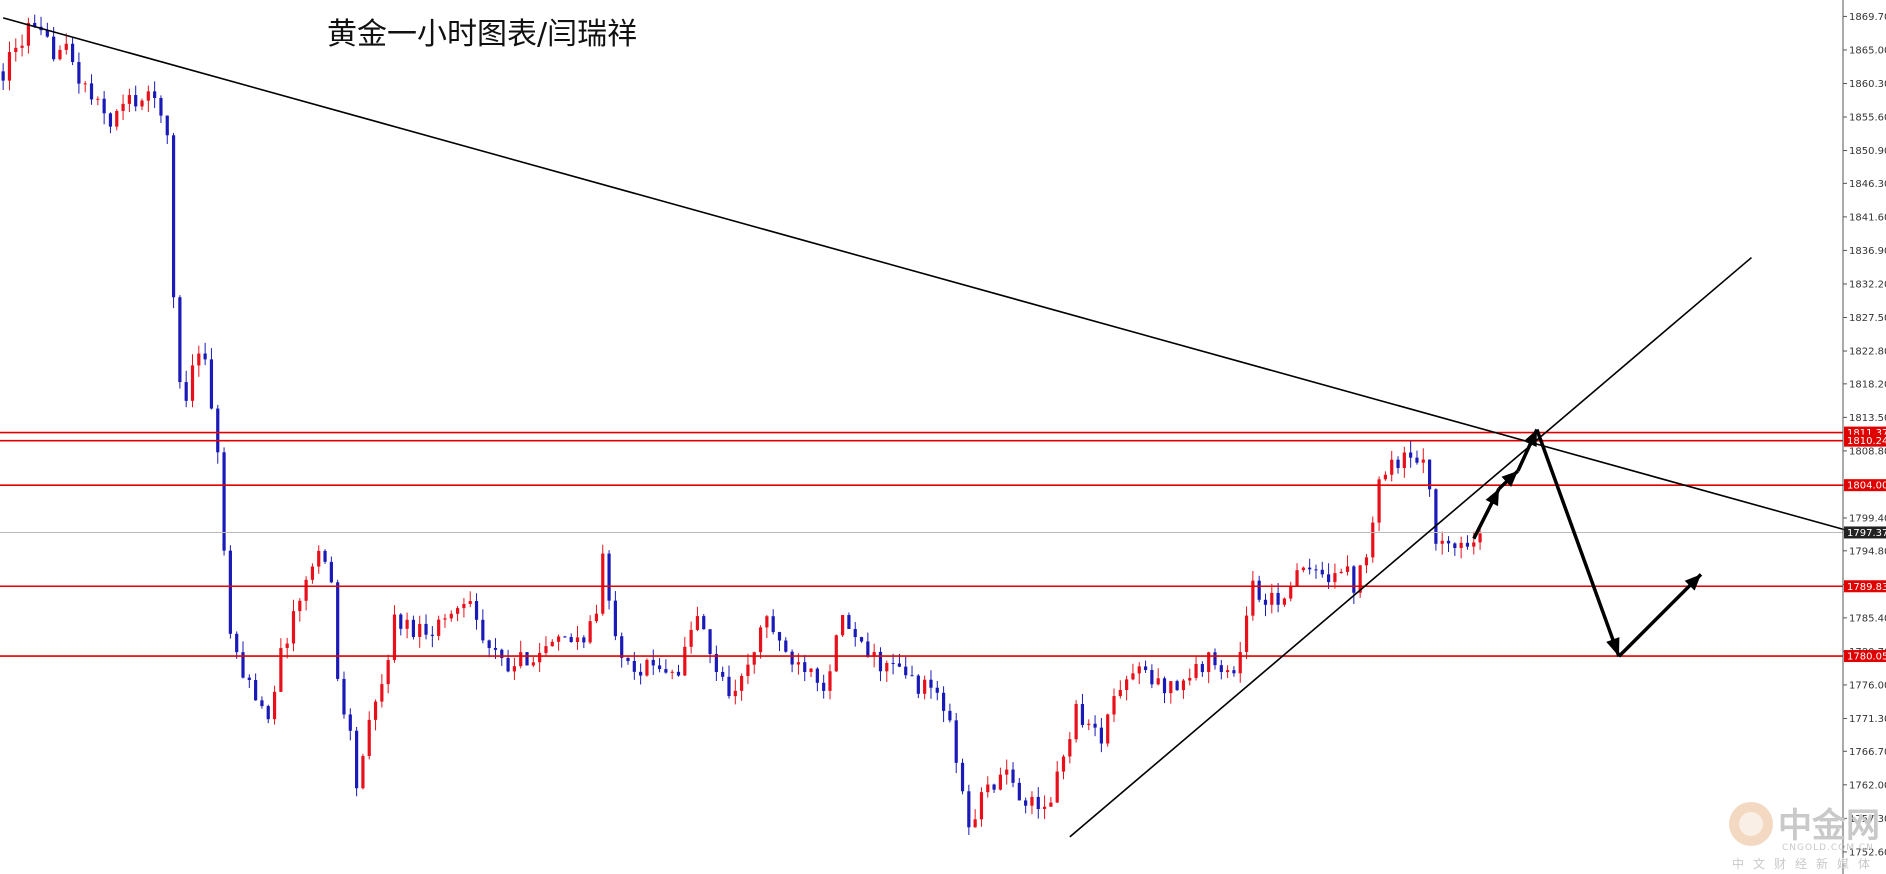  Describe the element at coordinates (1867, 451) in the screenshot. I see `price-axis-label: 1808.80` at that location.